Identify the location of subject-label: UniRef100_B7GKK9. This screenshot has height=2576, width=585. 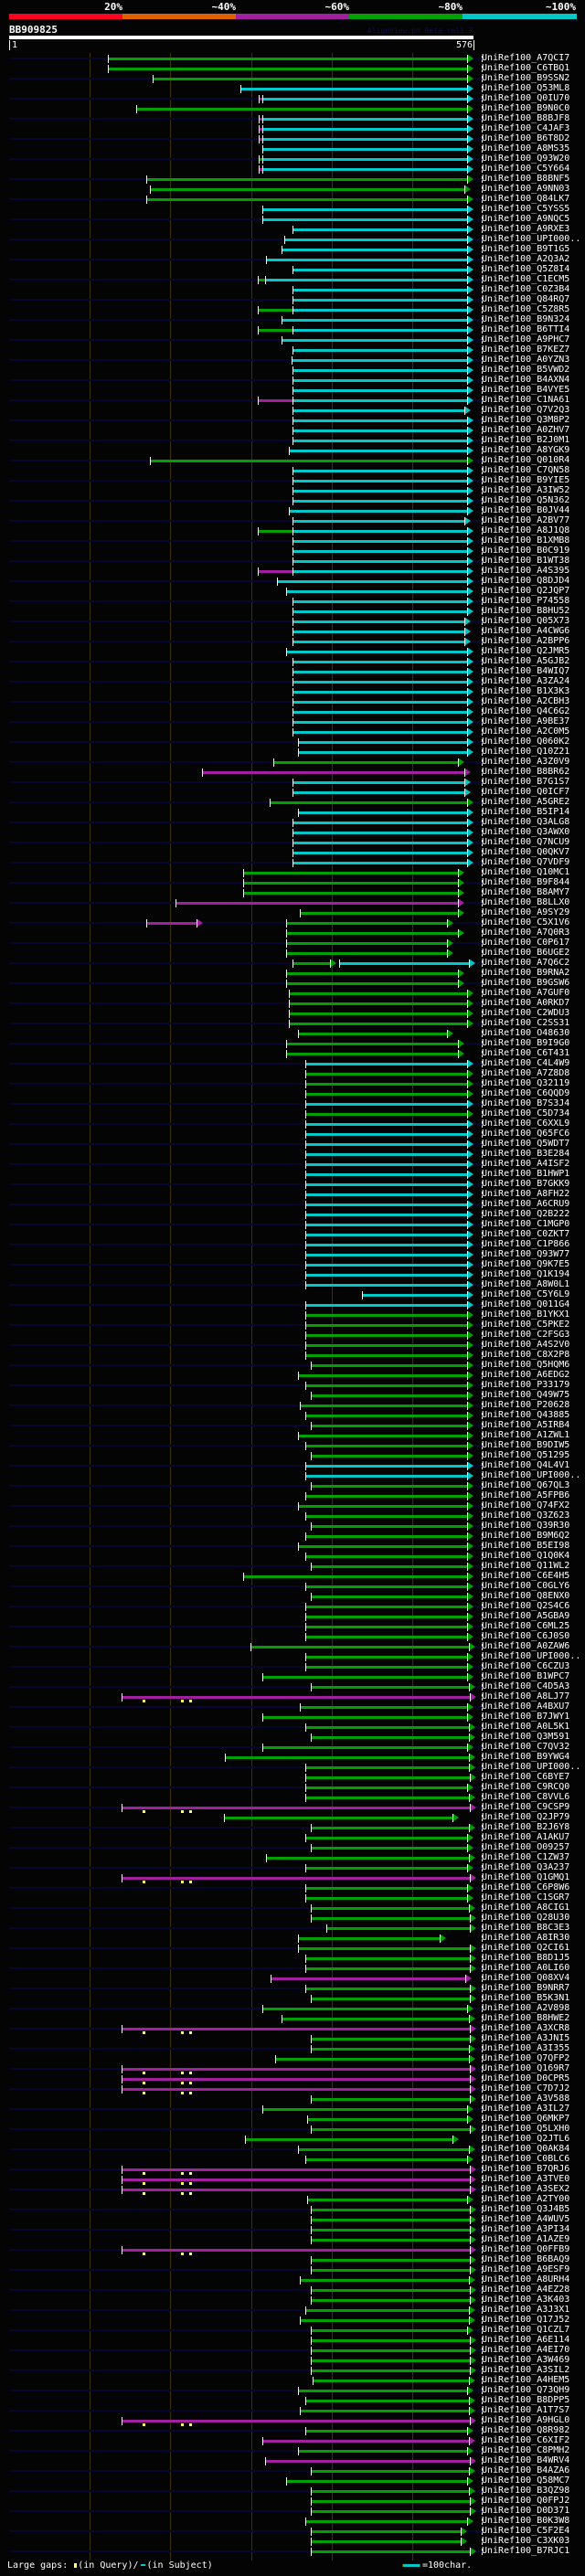
(526, 1184).